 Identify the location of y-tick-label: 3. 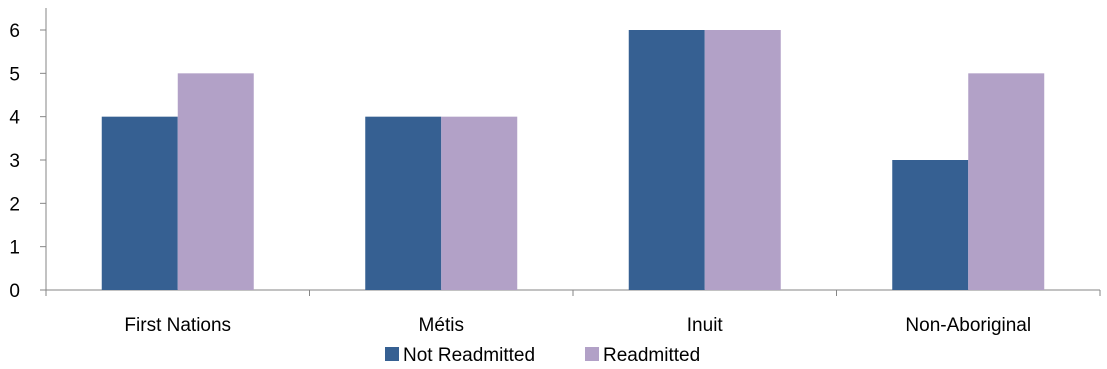
(14, 161).